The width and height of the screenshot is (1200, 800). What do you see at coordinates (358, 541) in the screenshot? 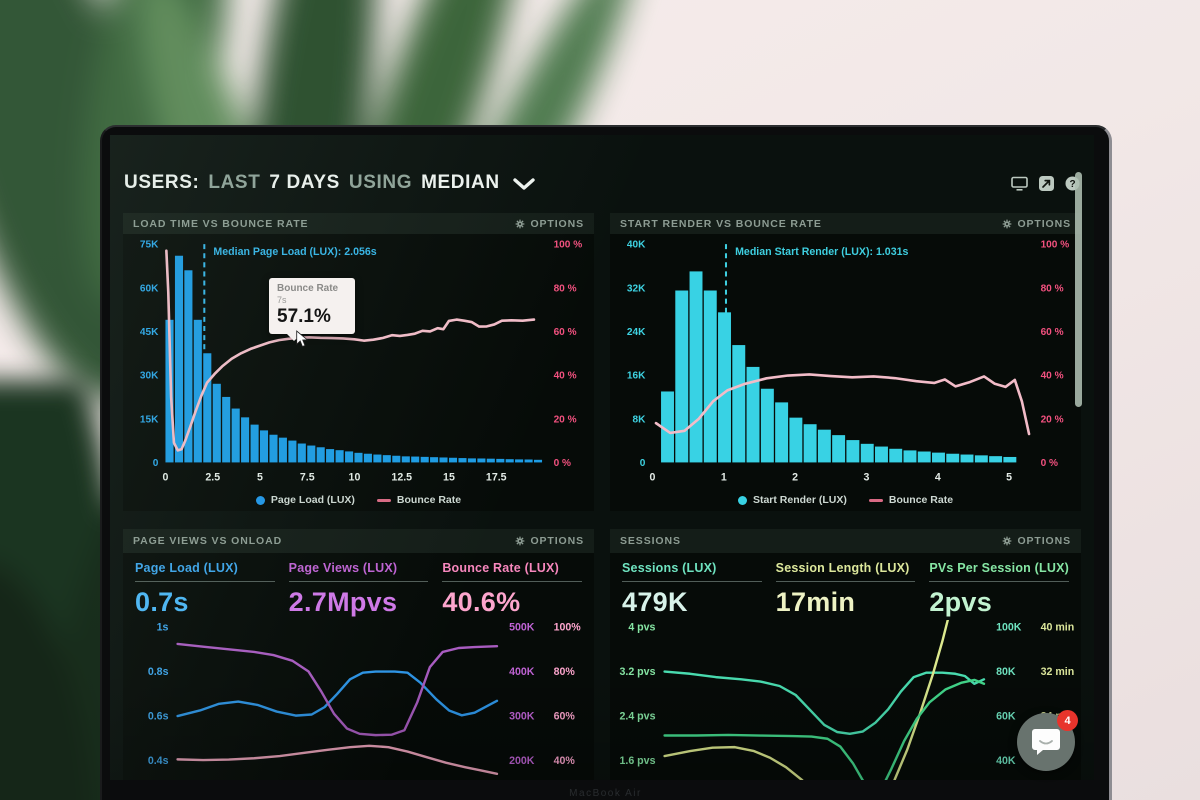
I see `panel-header: PAGE VIEWS VS ONLOAD OPTIONS` at bounding box center [358, 541].